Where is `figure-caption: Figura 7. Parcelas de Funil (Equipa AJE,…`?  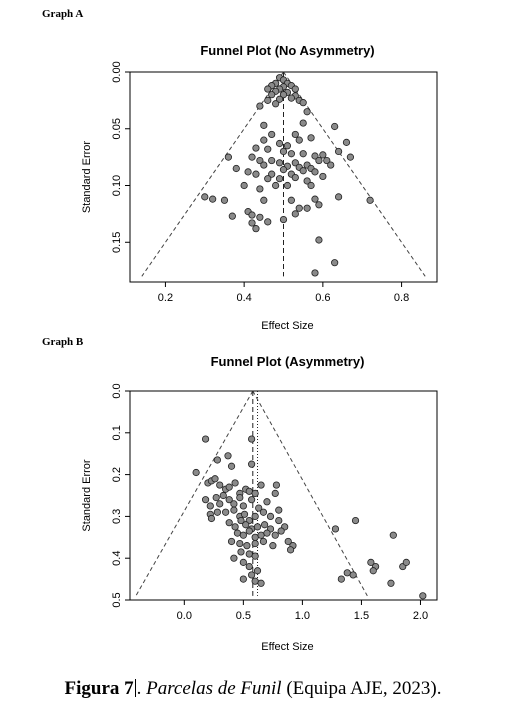 figure-caption: Figura 7. Parcelas de Funil (Equipa AJE,… is located at coordinates (253, 688).